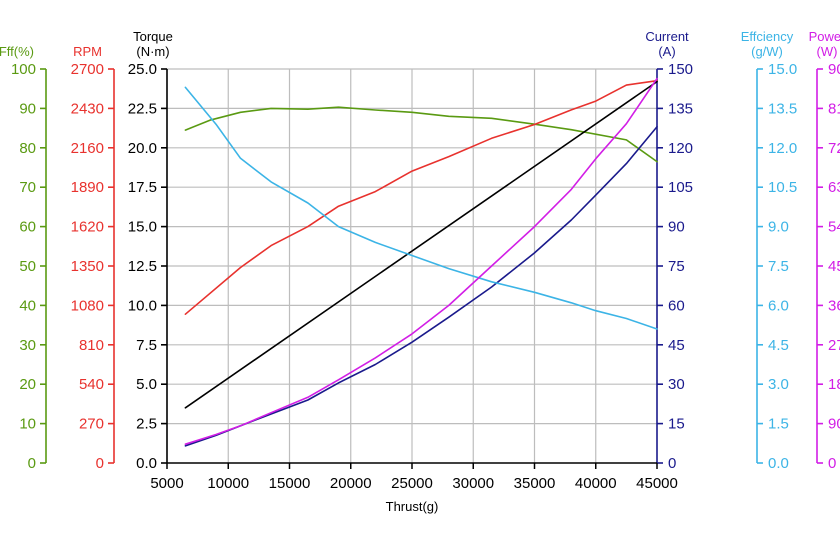 The image size is (840, 560). Describe the element at coordinates (834, 305) in the screenshot. I see `y-tick-label-power: 3600` at that location.